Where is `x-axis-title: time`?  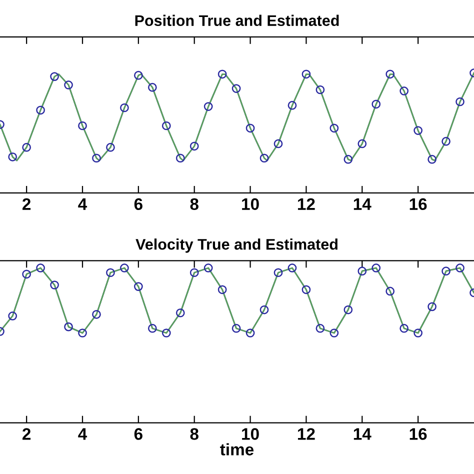
x-axis-title: time is located at coordinates (237, 449).